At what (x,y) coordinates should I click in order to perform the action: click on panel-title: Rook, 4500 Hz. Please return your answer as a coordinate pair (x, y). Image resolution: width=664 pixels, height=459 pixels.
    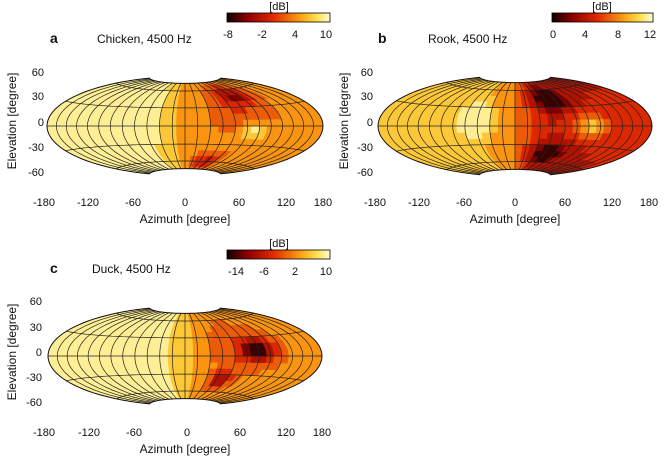
    Looking at the image, I should click on (467, 39).